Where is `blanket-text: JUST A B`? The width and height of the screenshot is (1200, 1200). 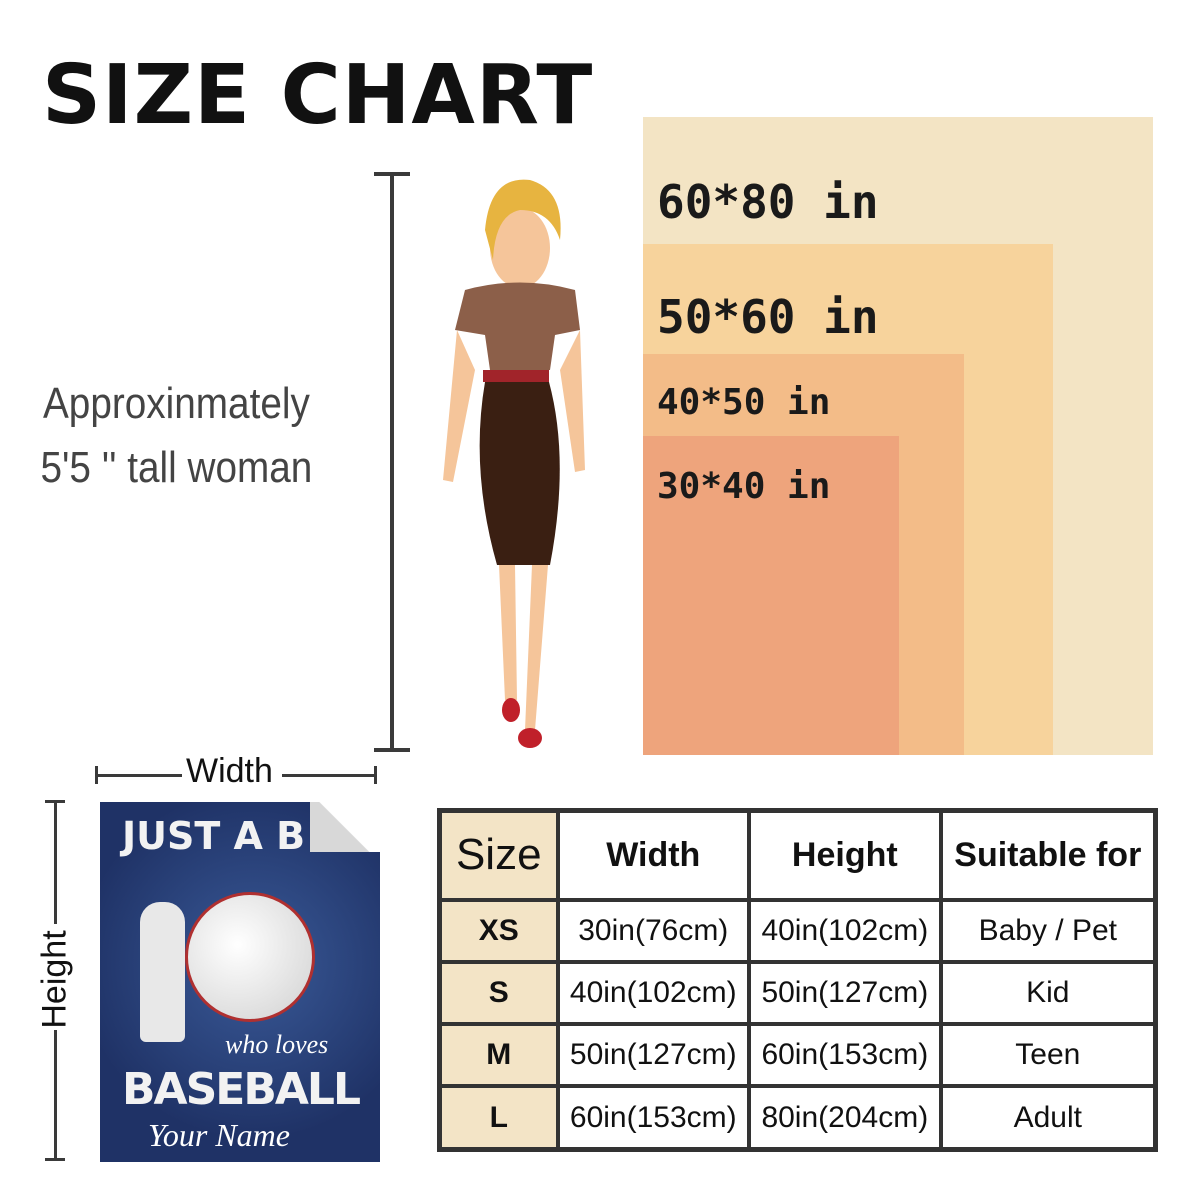
blanket-text: JUST A B is located at coordinates (214, 836).